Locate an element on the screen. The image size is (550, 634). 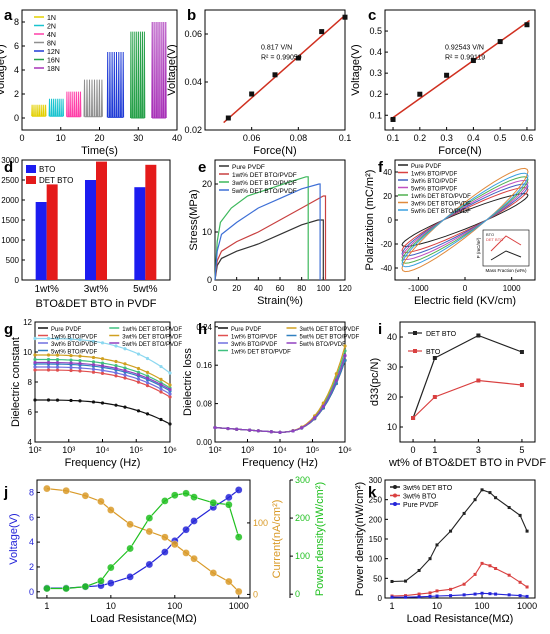
y-axis-label: Voltage(V) is located at coordinates (14, 538).